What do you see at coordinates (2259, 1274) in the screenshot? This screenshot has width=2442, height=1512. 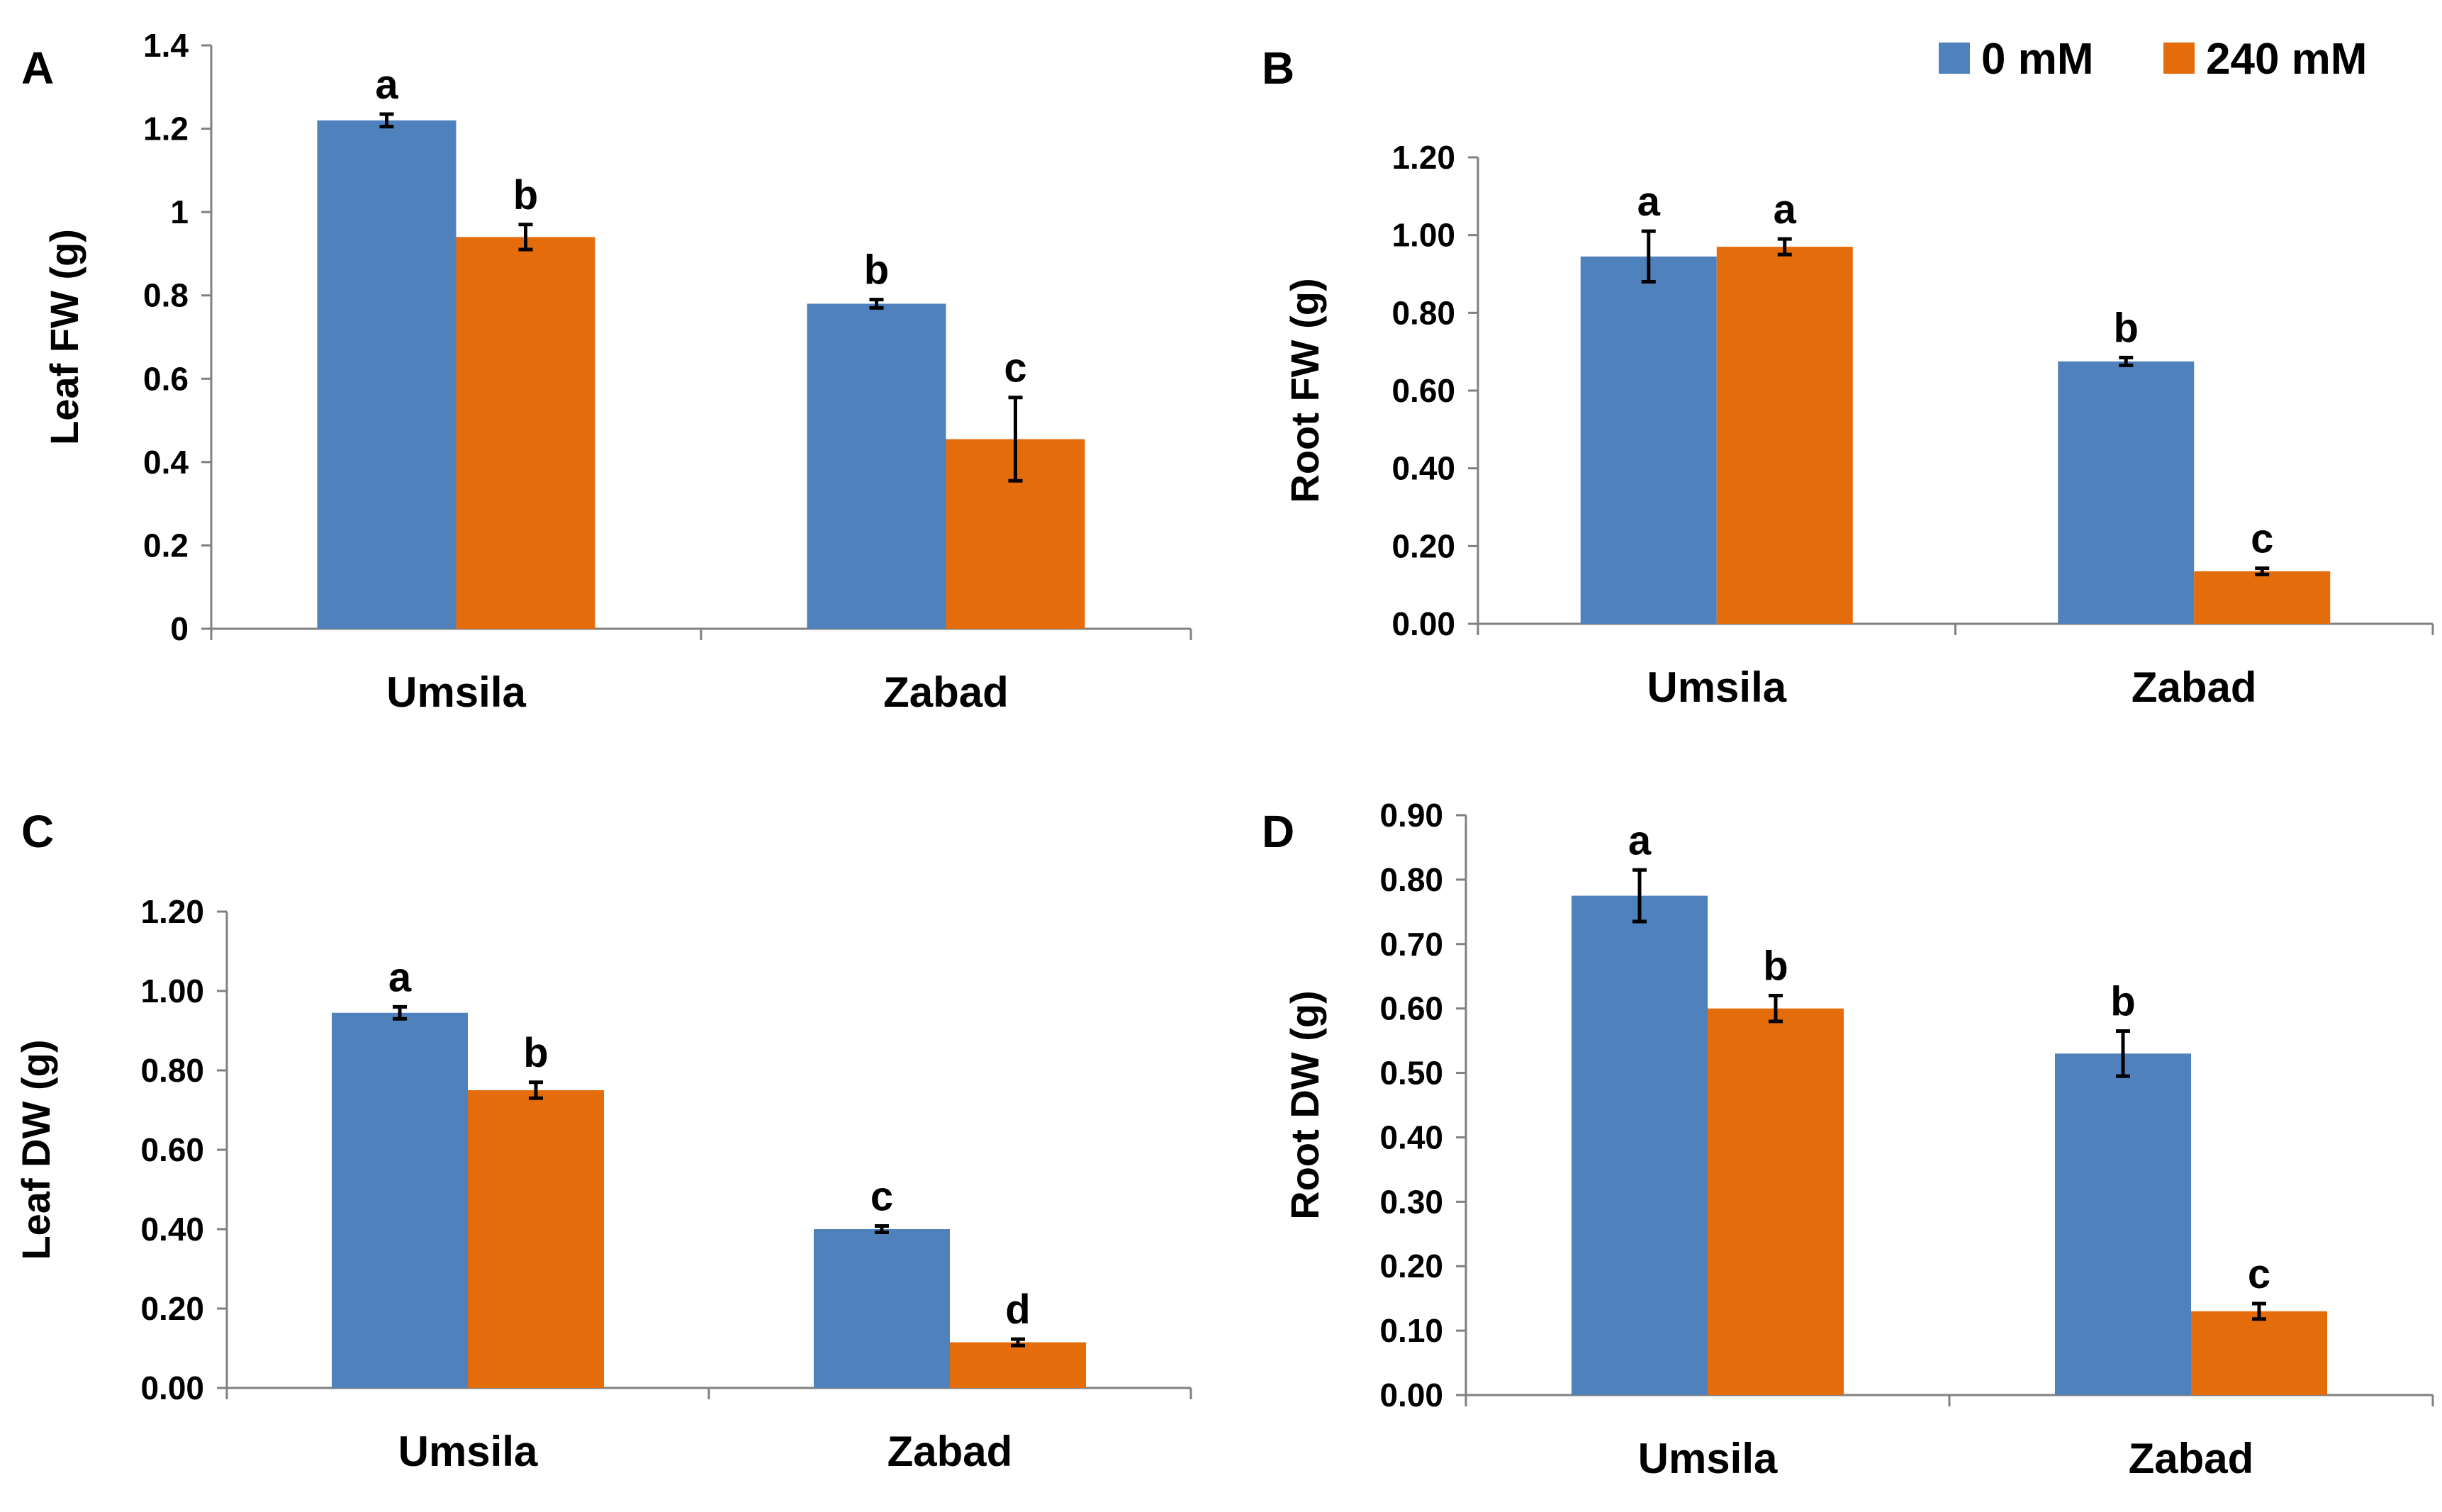 I see `sig-label-d-zabad-salt: c` at bounding box center [2259, 1274].